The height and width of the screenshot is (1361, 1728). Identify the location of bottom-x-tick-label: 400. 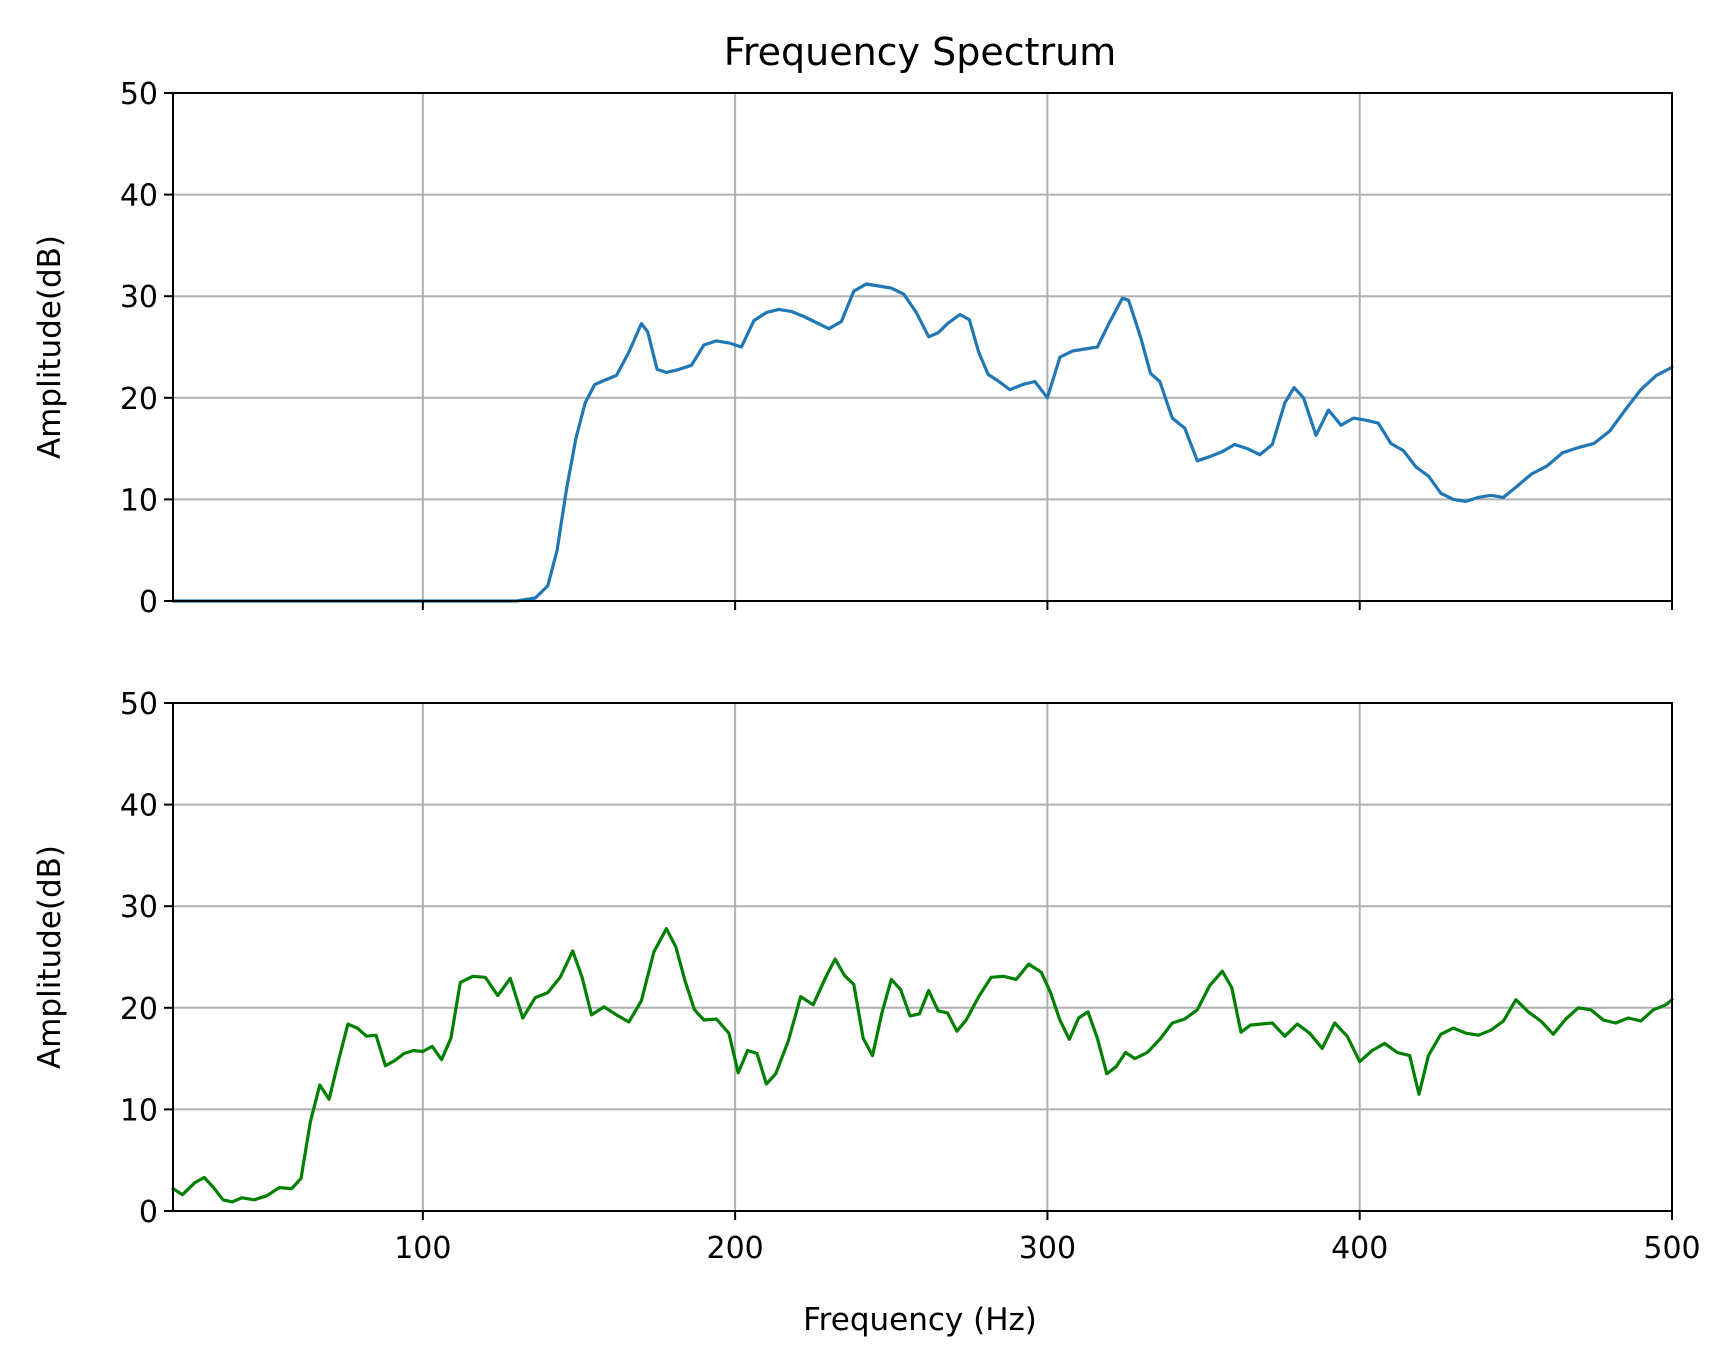
(1359, 1248).